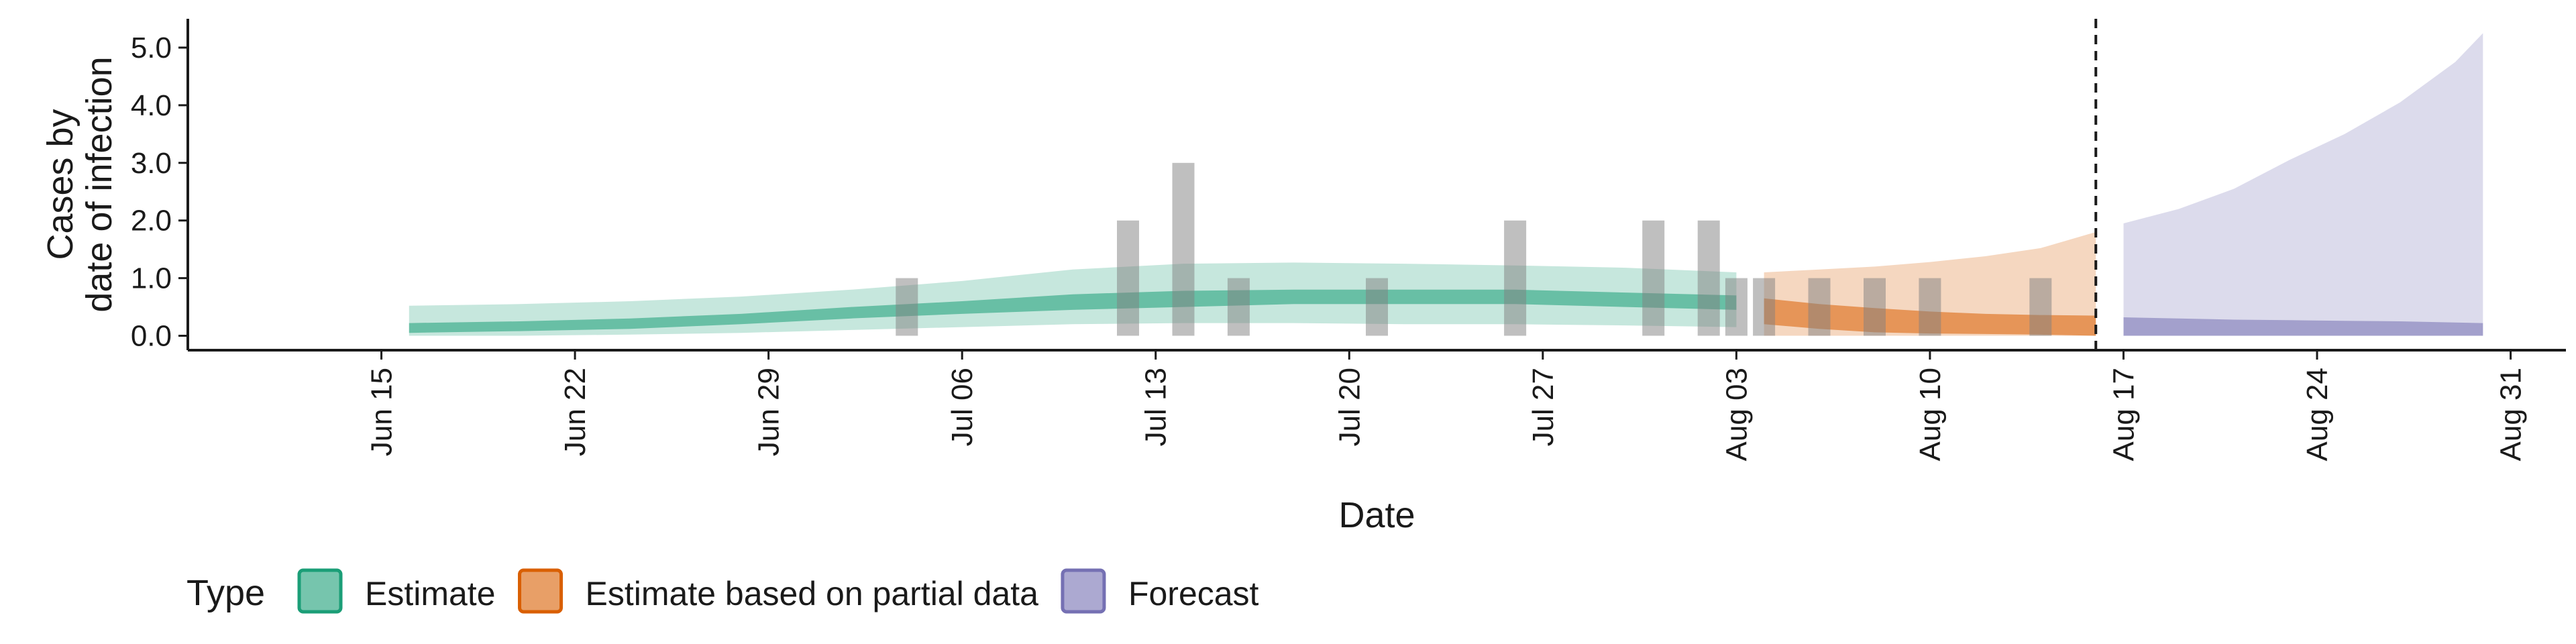  What do you see at coordinates (151, 221) in the screenshot?
I see `y-tick-label: 2.0` at bounding box center [151, 221].